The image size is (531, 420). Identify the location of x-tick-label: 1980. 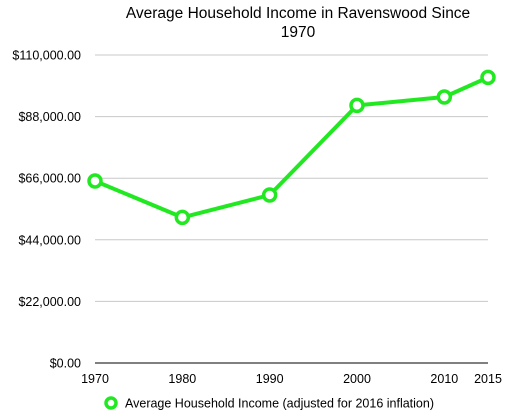
(182, 379).